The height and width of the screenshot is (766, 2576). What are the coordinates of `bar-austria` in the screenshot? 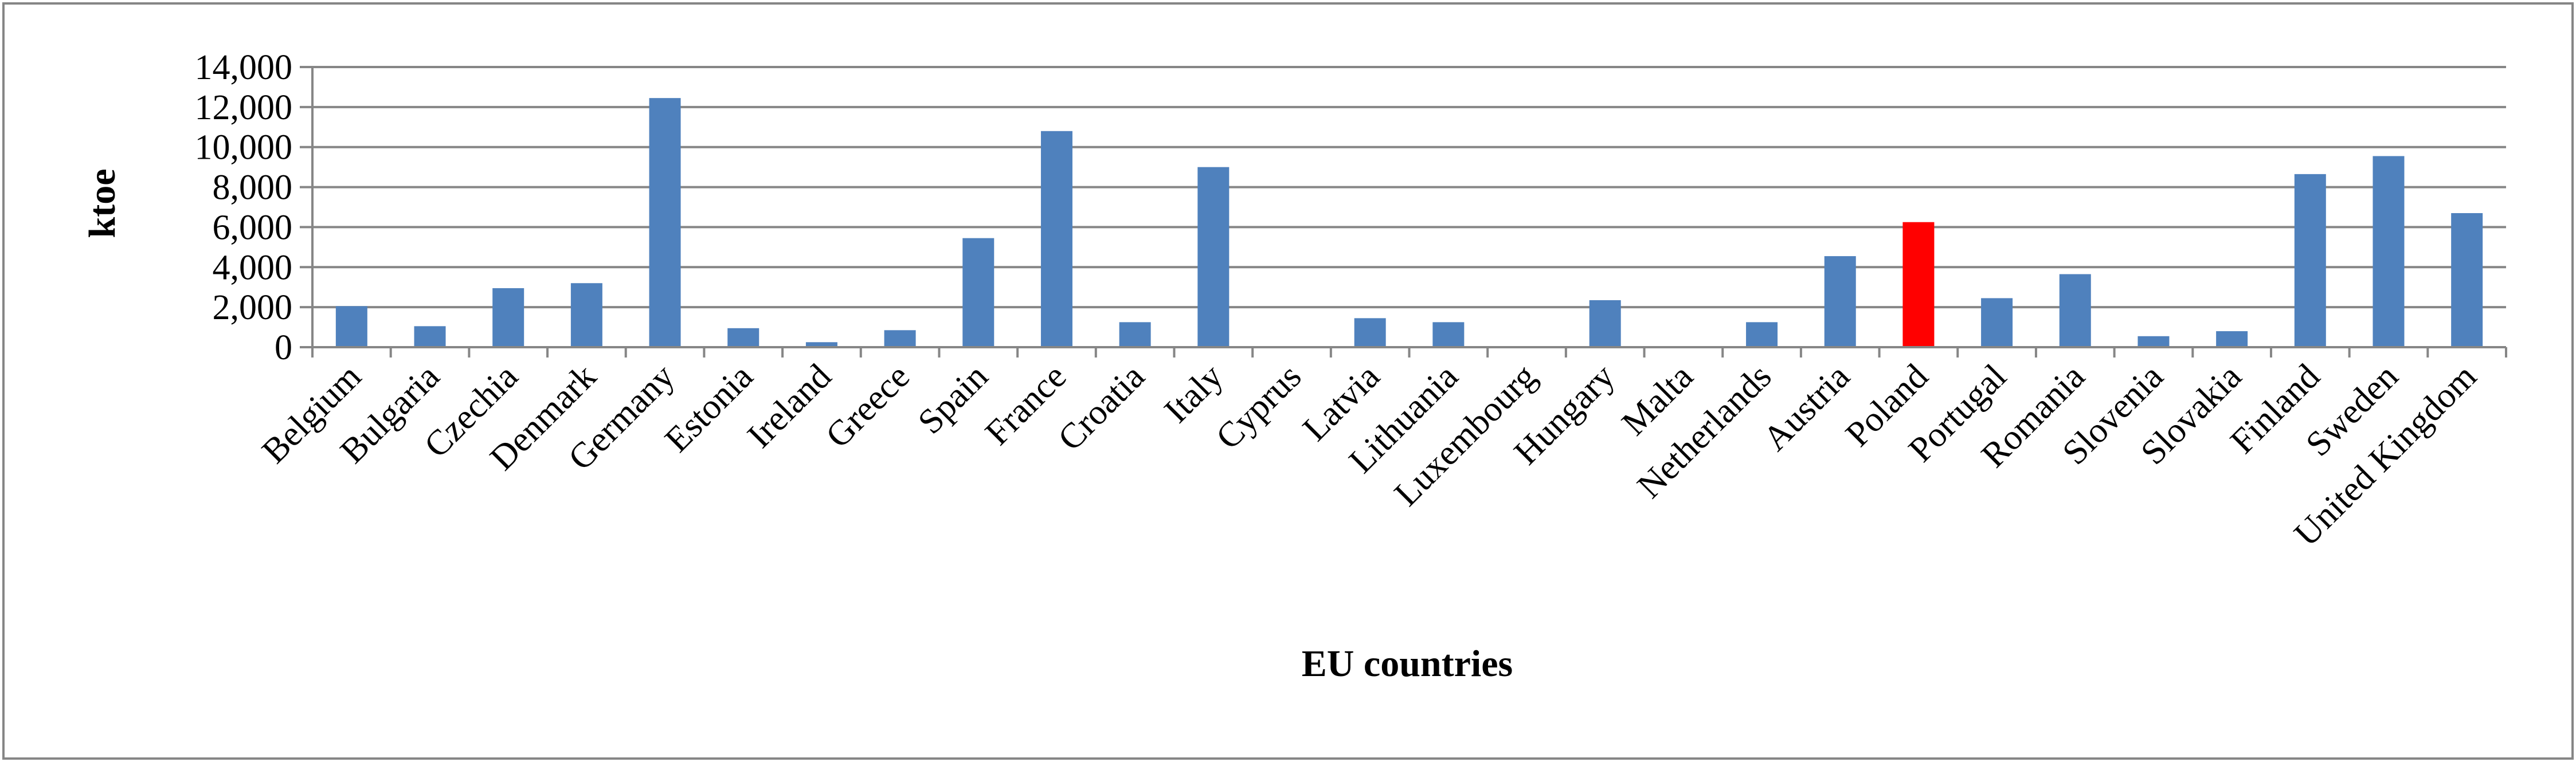 It's located at (1840, 301).